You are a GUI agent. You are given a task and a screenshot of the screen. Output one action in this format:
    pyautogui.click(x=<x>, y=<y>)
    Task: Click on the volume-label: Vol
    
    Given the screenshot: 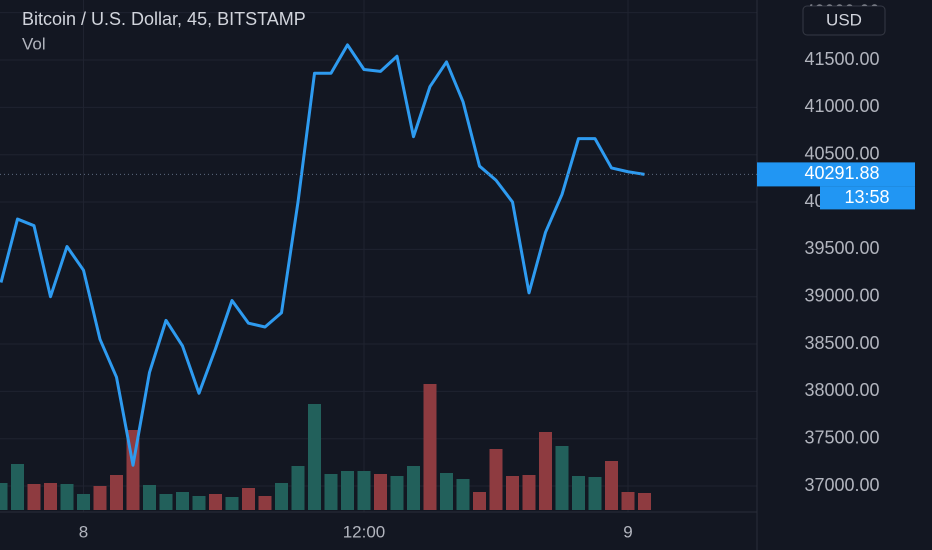 What is the action you would take?
    pyautogui.click(x=34, y=43)
    